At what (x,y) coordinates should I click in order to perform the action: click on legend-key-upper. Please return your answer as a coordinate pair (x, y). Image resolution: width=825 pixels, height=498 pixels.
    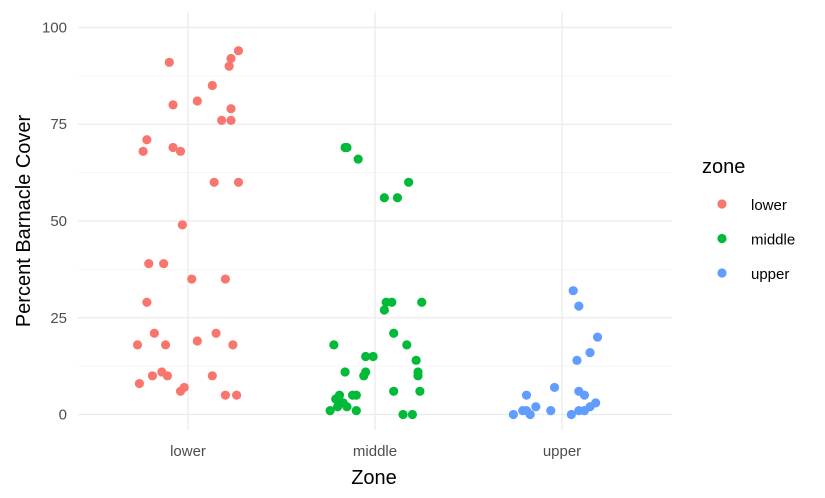
    Looking at the image, I should click on (722, 273).